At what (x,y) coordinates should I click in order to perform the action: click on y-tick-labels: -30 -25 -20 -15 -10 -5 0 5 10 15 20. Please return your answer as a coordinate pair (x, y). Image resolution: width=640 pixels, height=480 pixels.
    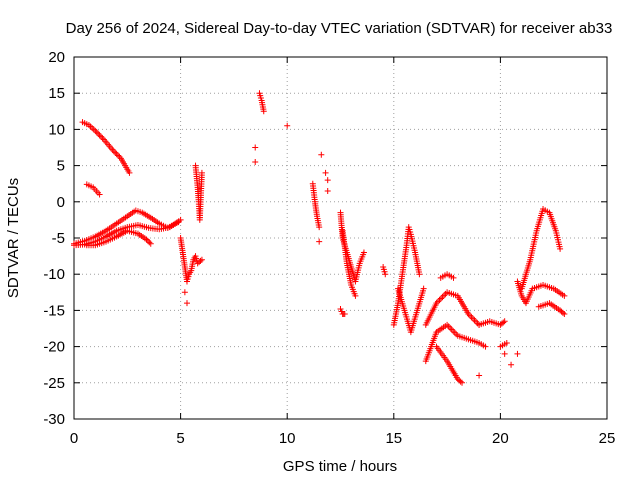
    Looking at the image, I should click on (54, 238).